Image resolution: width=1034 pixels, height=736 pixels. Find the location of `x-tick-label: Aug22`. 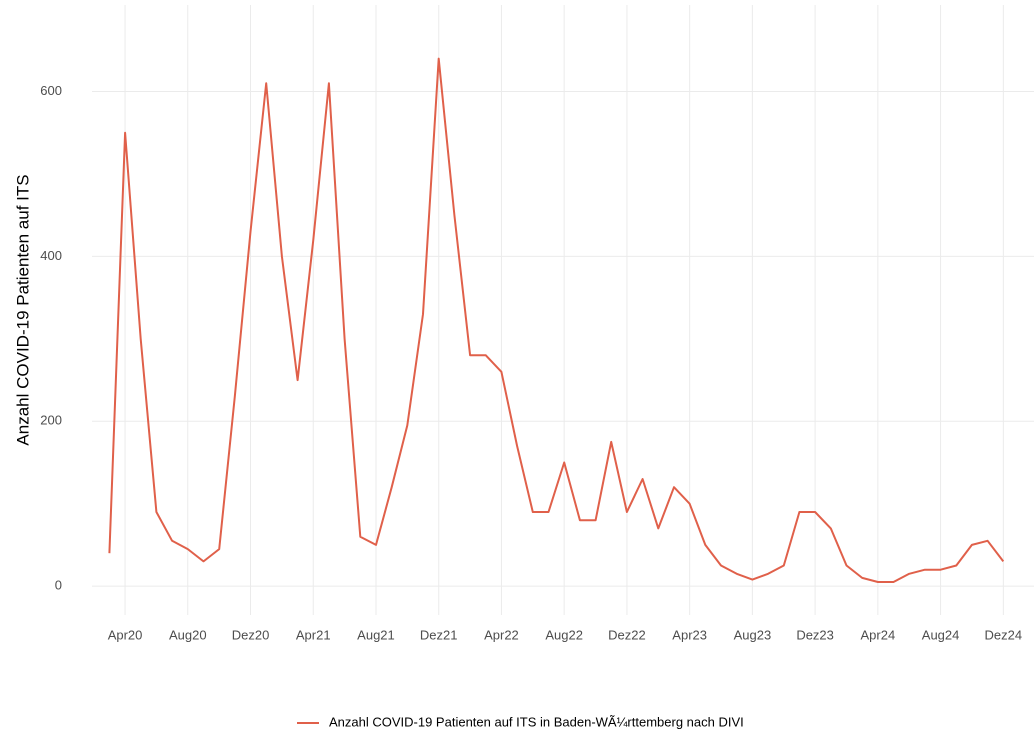

x-tick-label: Aug22 is located at coordinates (564, 634).